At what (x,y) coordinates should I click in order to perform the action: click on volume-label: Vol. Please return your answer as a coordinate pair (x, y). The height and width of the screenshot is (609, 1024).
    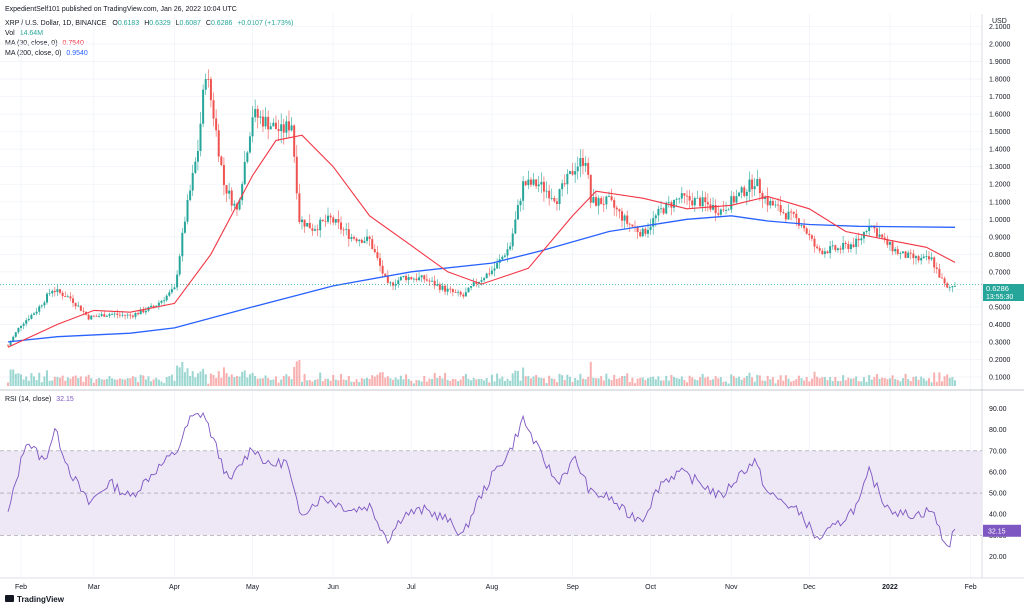
    Looking at the image, I should click on (10, 33).